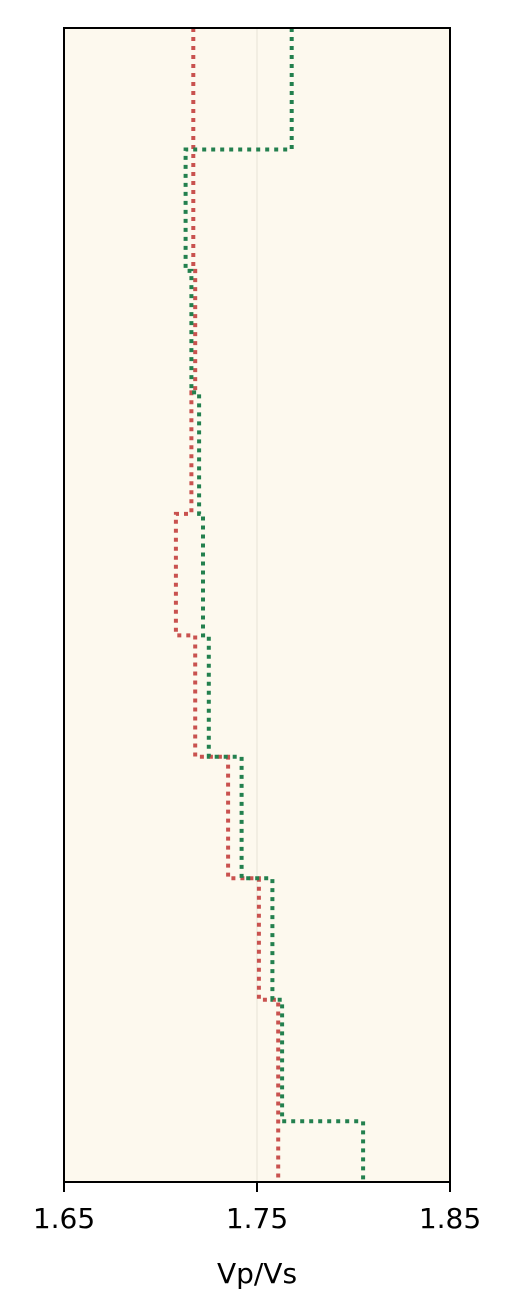 The width and height of the screenshot is (515, 1314). I want to click on x-tick-label: 1.75, so click(257, 1218).